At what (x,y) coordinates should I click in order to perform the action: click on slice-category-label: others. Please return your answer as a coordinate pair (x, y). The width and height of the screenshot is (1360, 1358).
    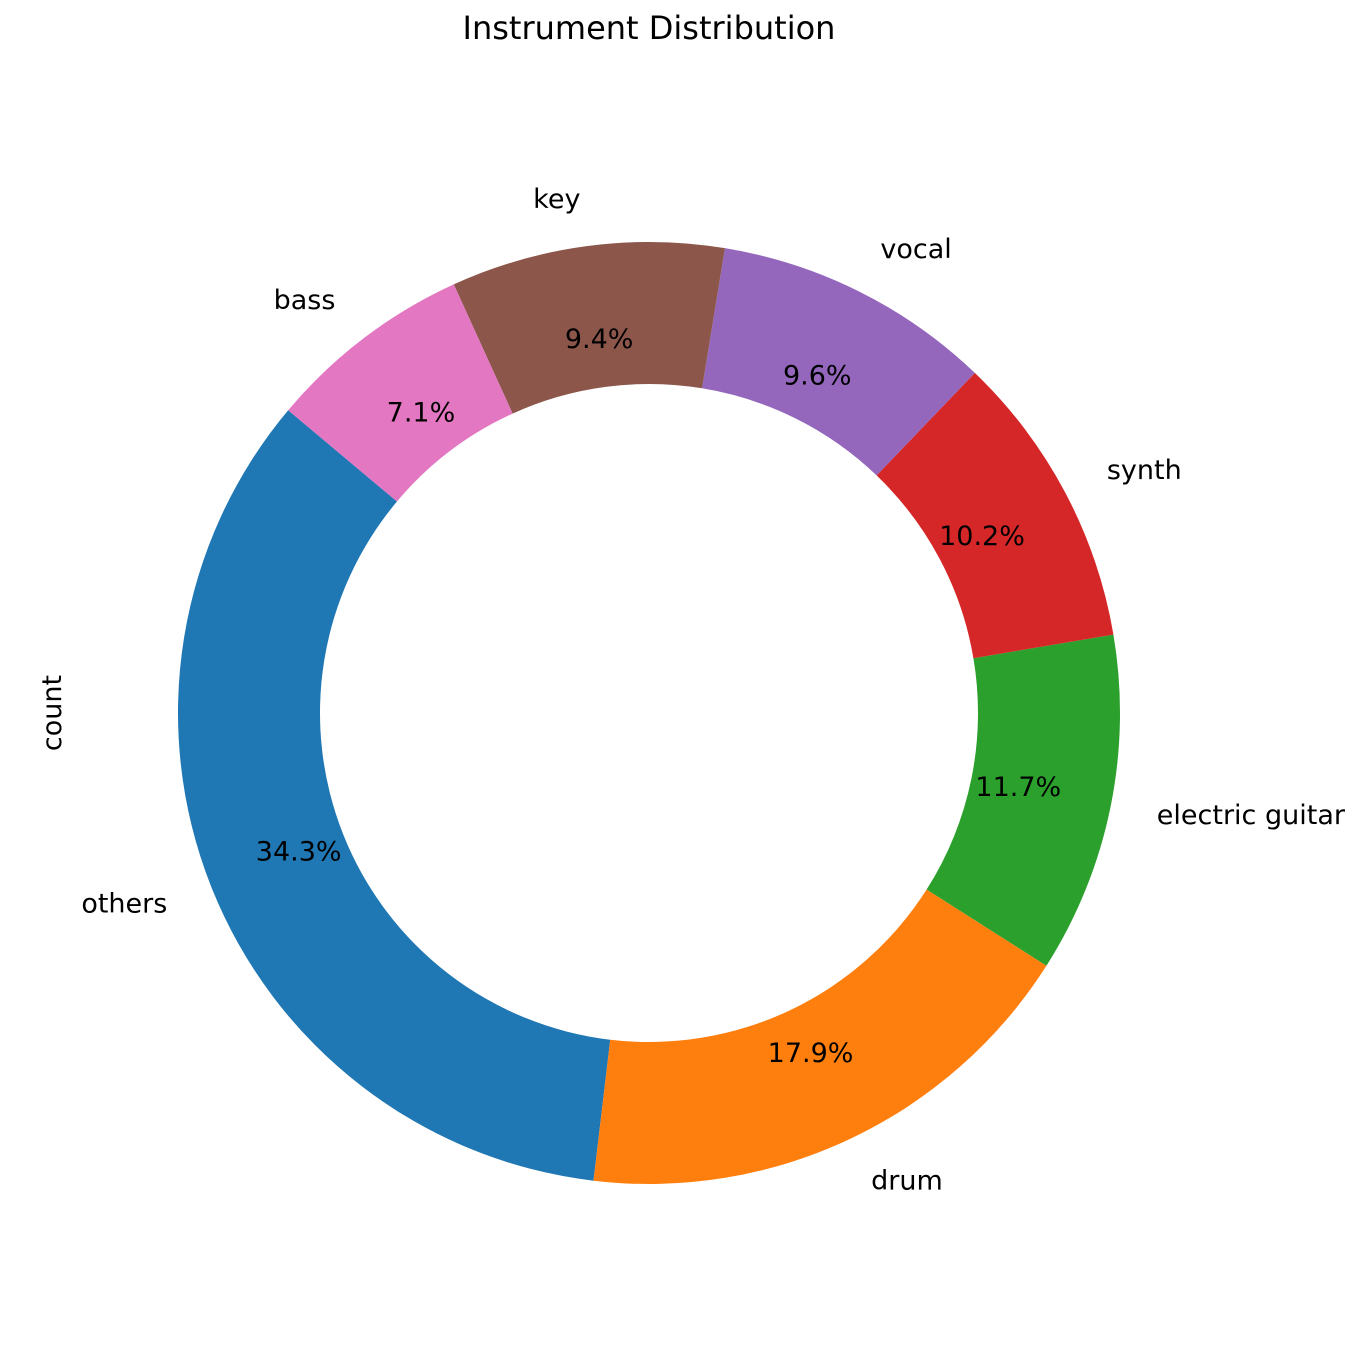
    Looking at the image, I should click on (124, 903).